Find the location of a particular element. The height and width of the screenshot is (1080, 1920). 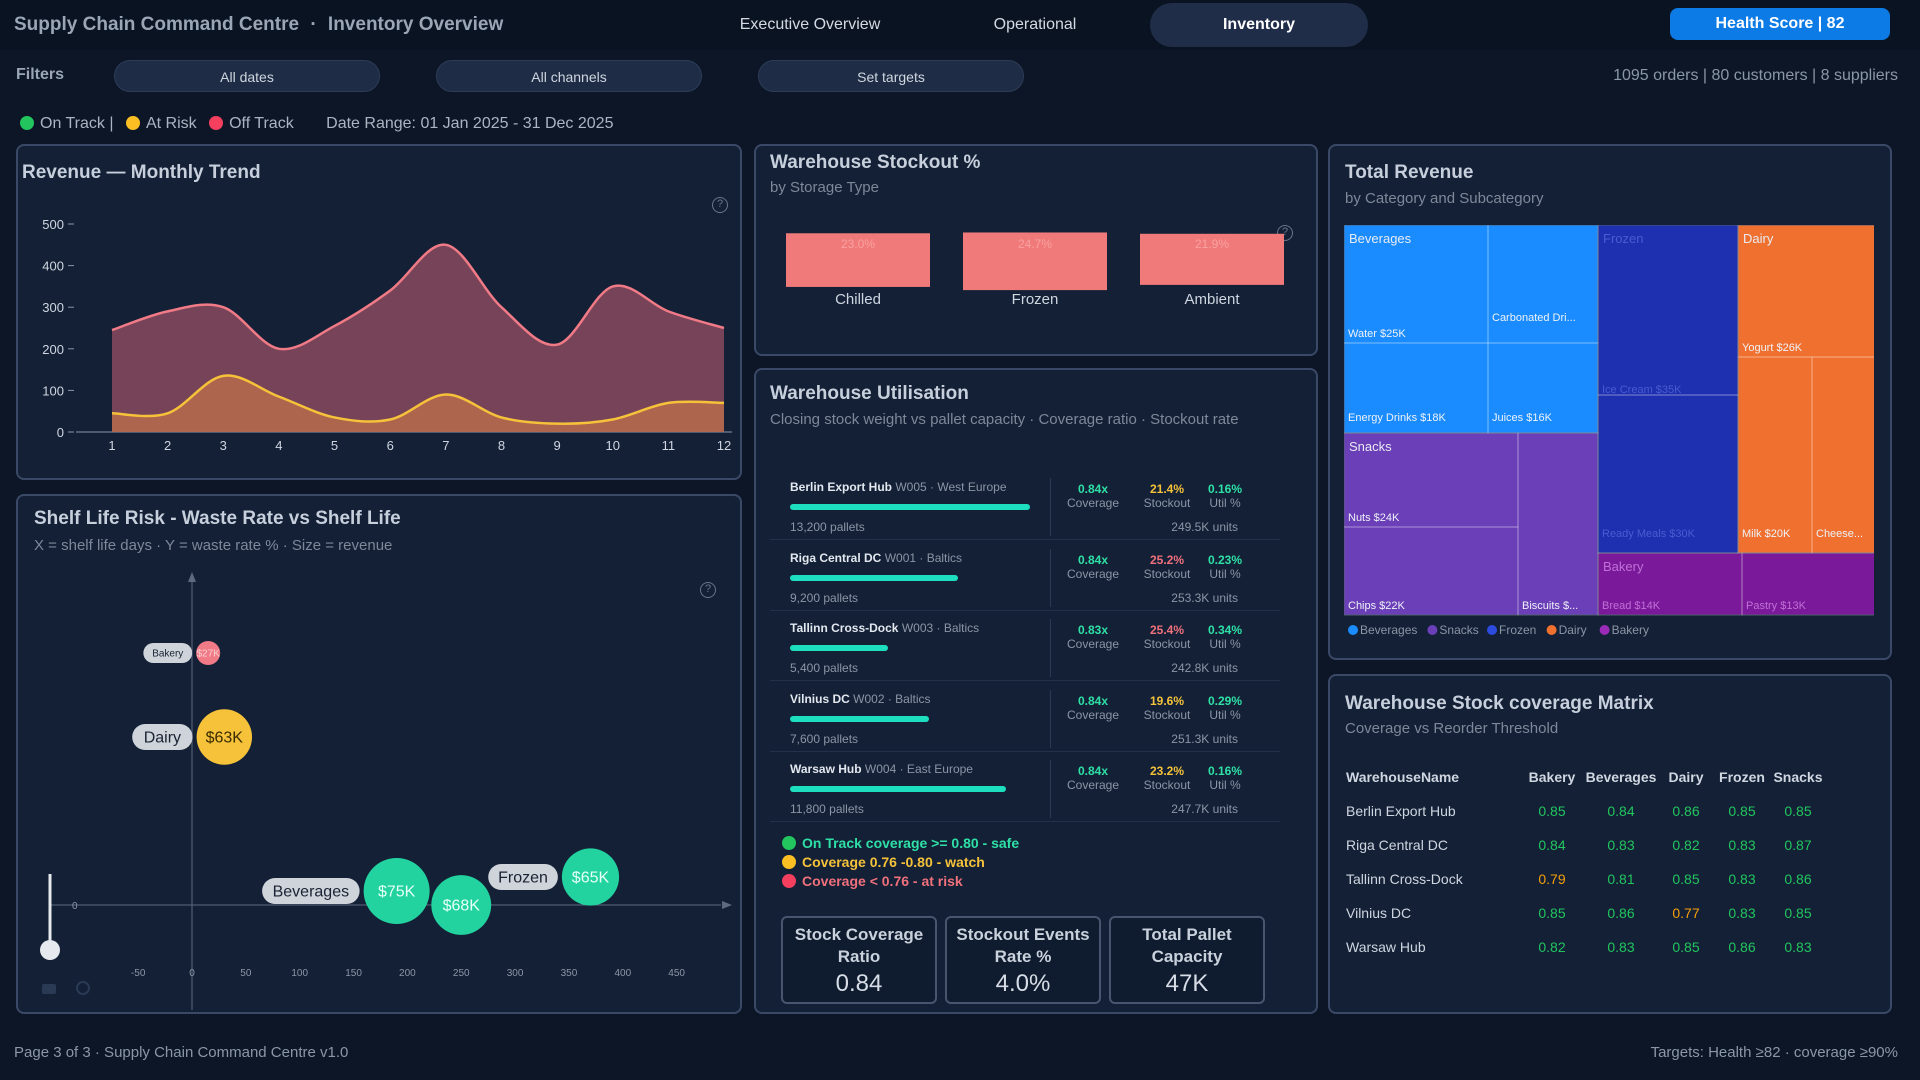

matrix-column-header: WarehouseName is located at coordinates (1403, 777).